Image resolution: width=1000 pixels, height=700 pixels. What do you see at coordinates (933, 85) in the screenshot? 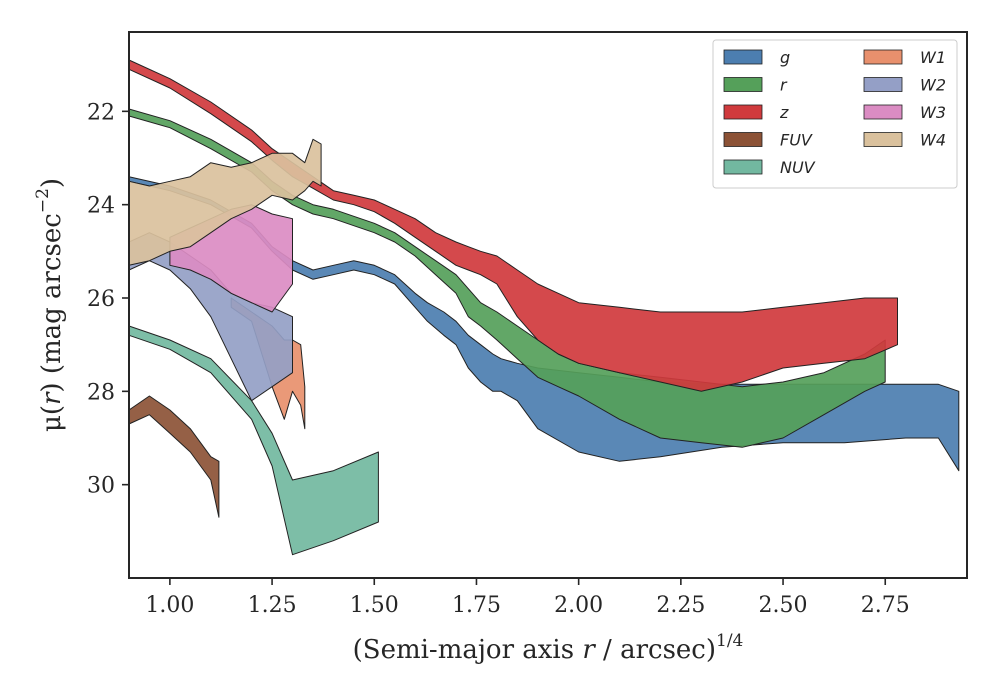
I see `legend-label-w2: W2` at bounding box center [933, 85].